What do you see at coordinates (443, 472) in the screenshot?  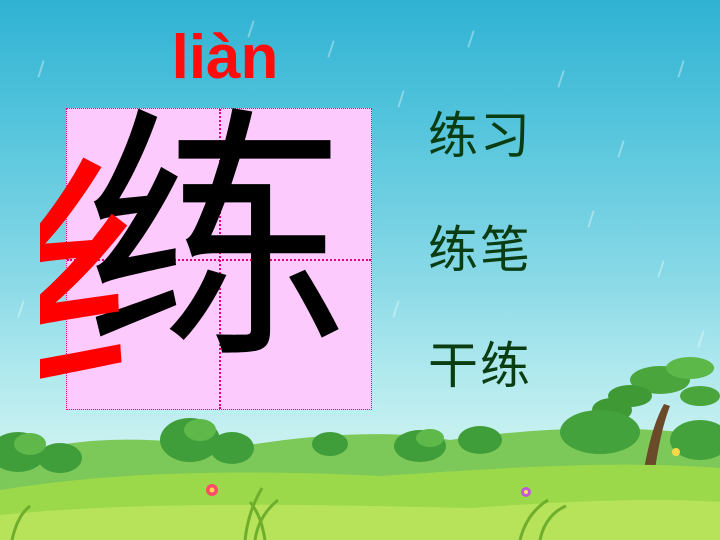 I see `flower-icons` at bounding box center [443, 472].